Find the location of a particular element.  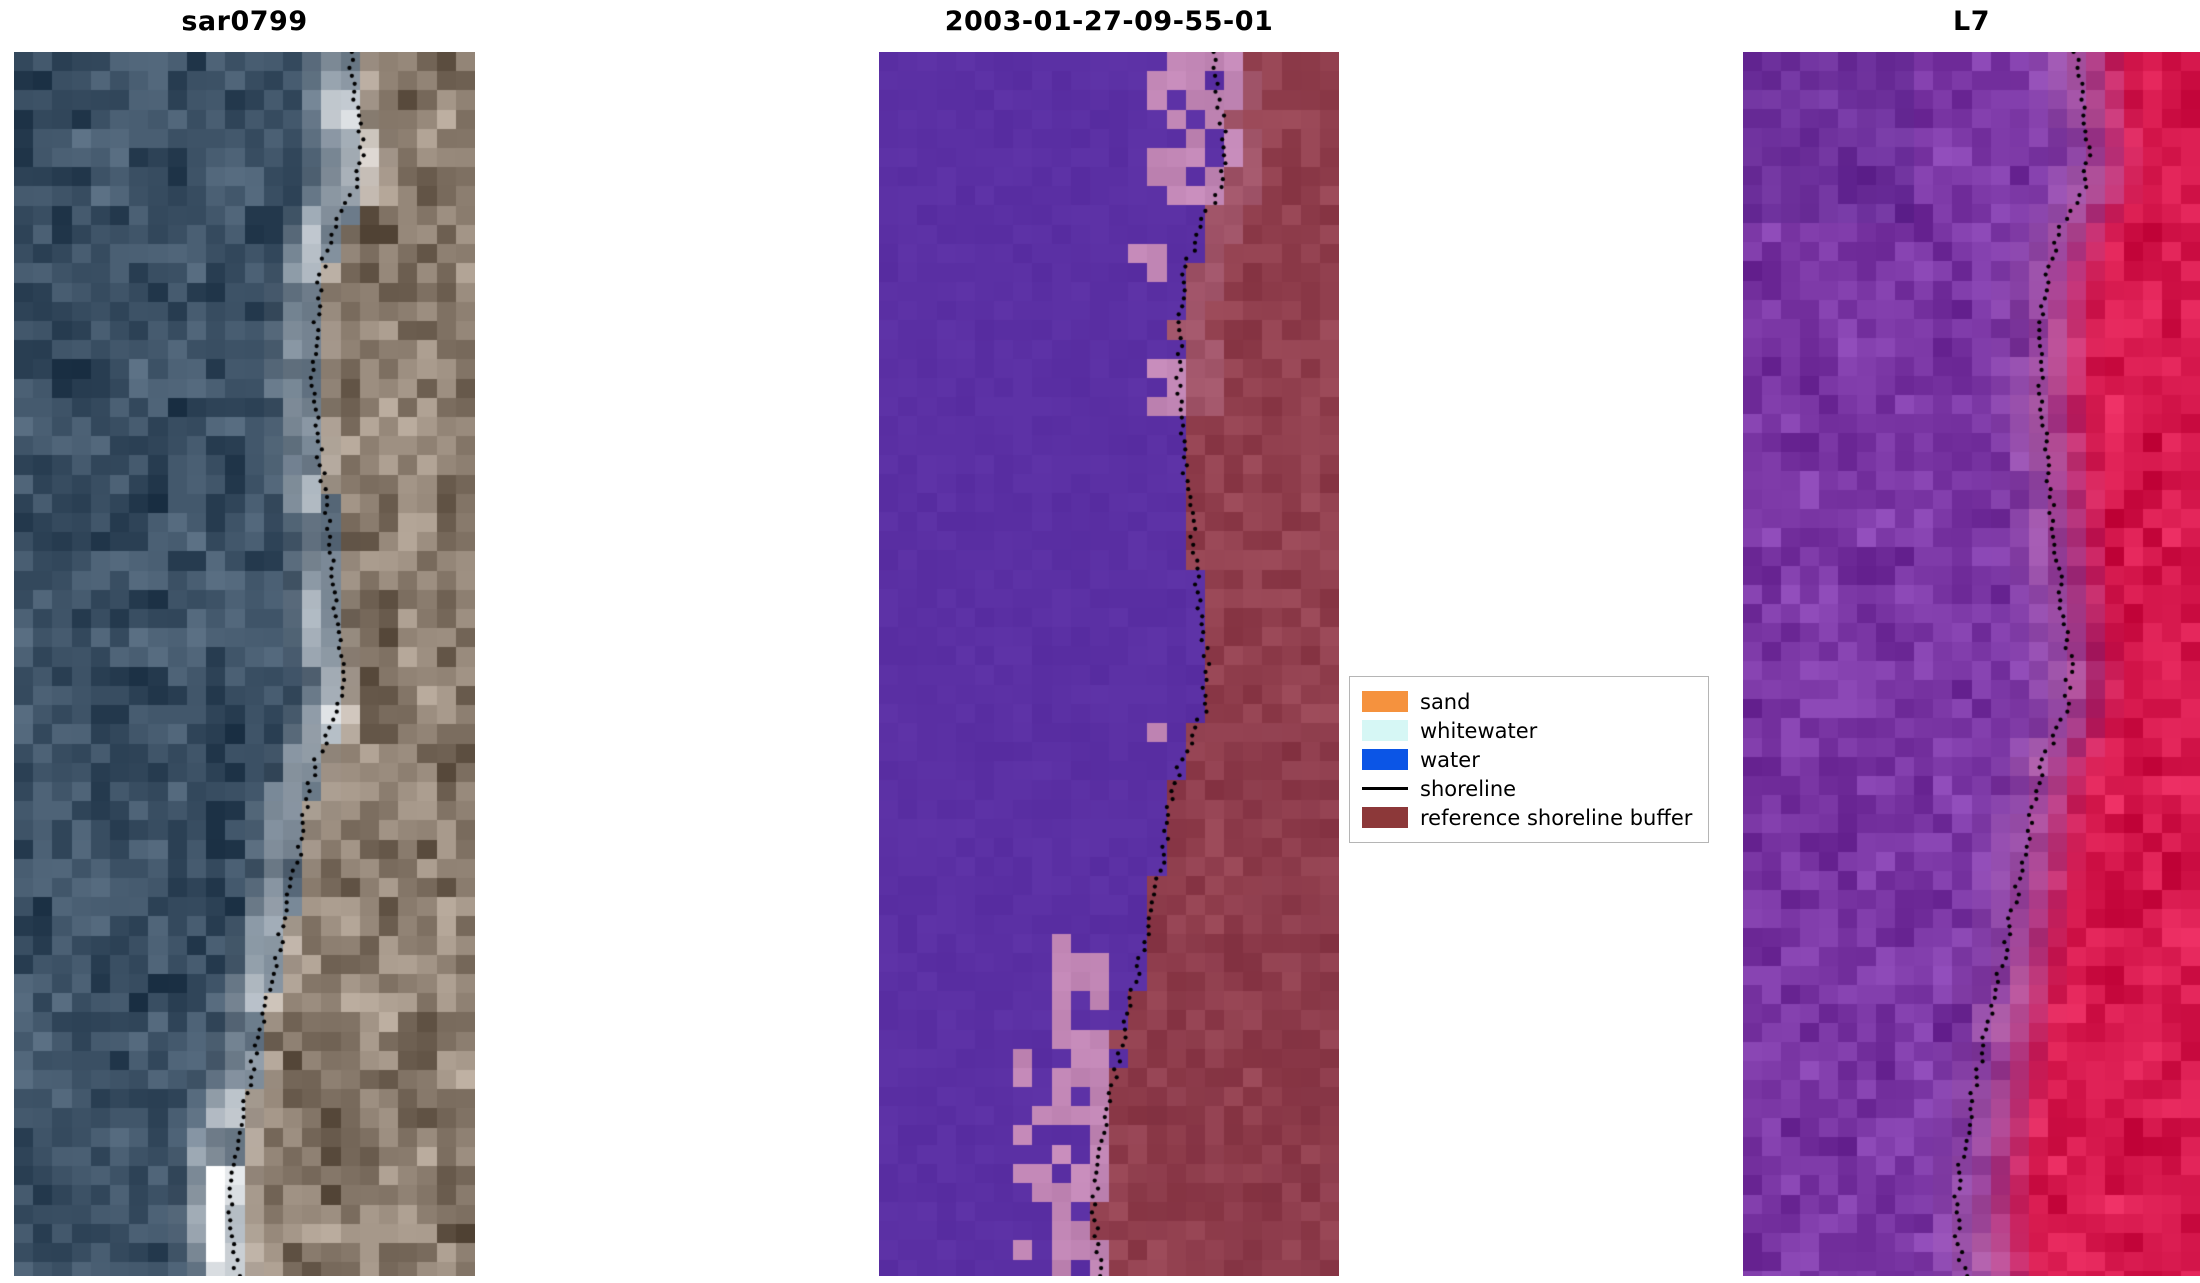

legend-item-sand: sand is located at coordinates (1527, 701).